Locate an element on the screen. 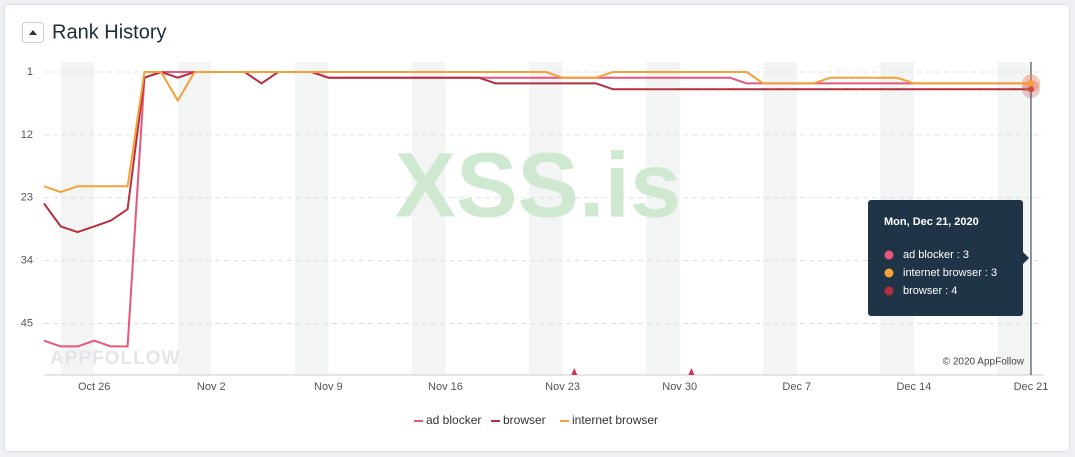 The height and width of the screenshot is (457, 1075). x-tick-label: Nov 16 is located at coordinates (445, 387).